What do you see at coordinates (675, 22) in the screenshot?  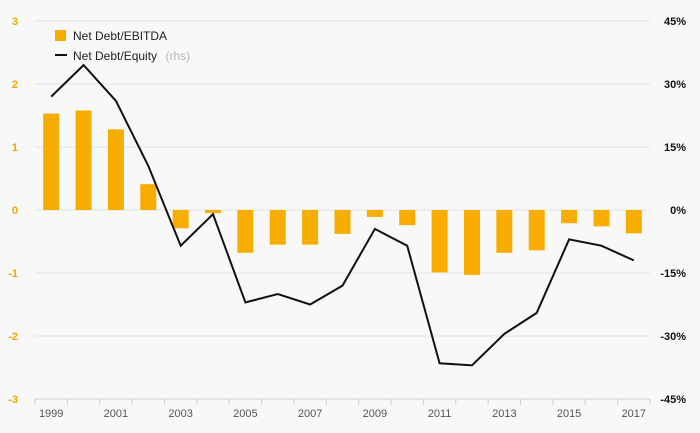 I see `right-axis-tick-label: 45%` at bounding box center [675, 22].